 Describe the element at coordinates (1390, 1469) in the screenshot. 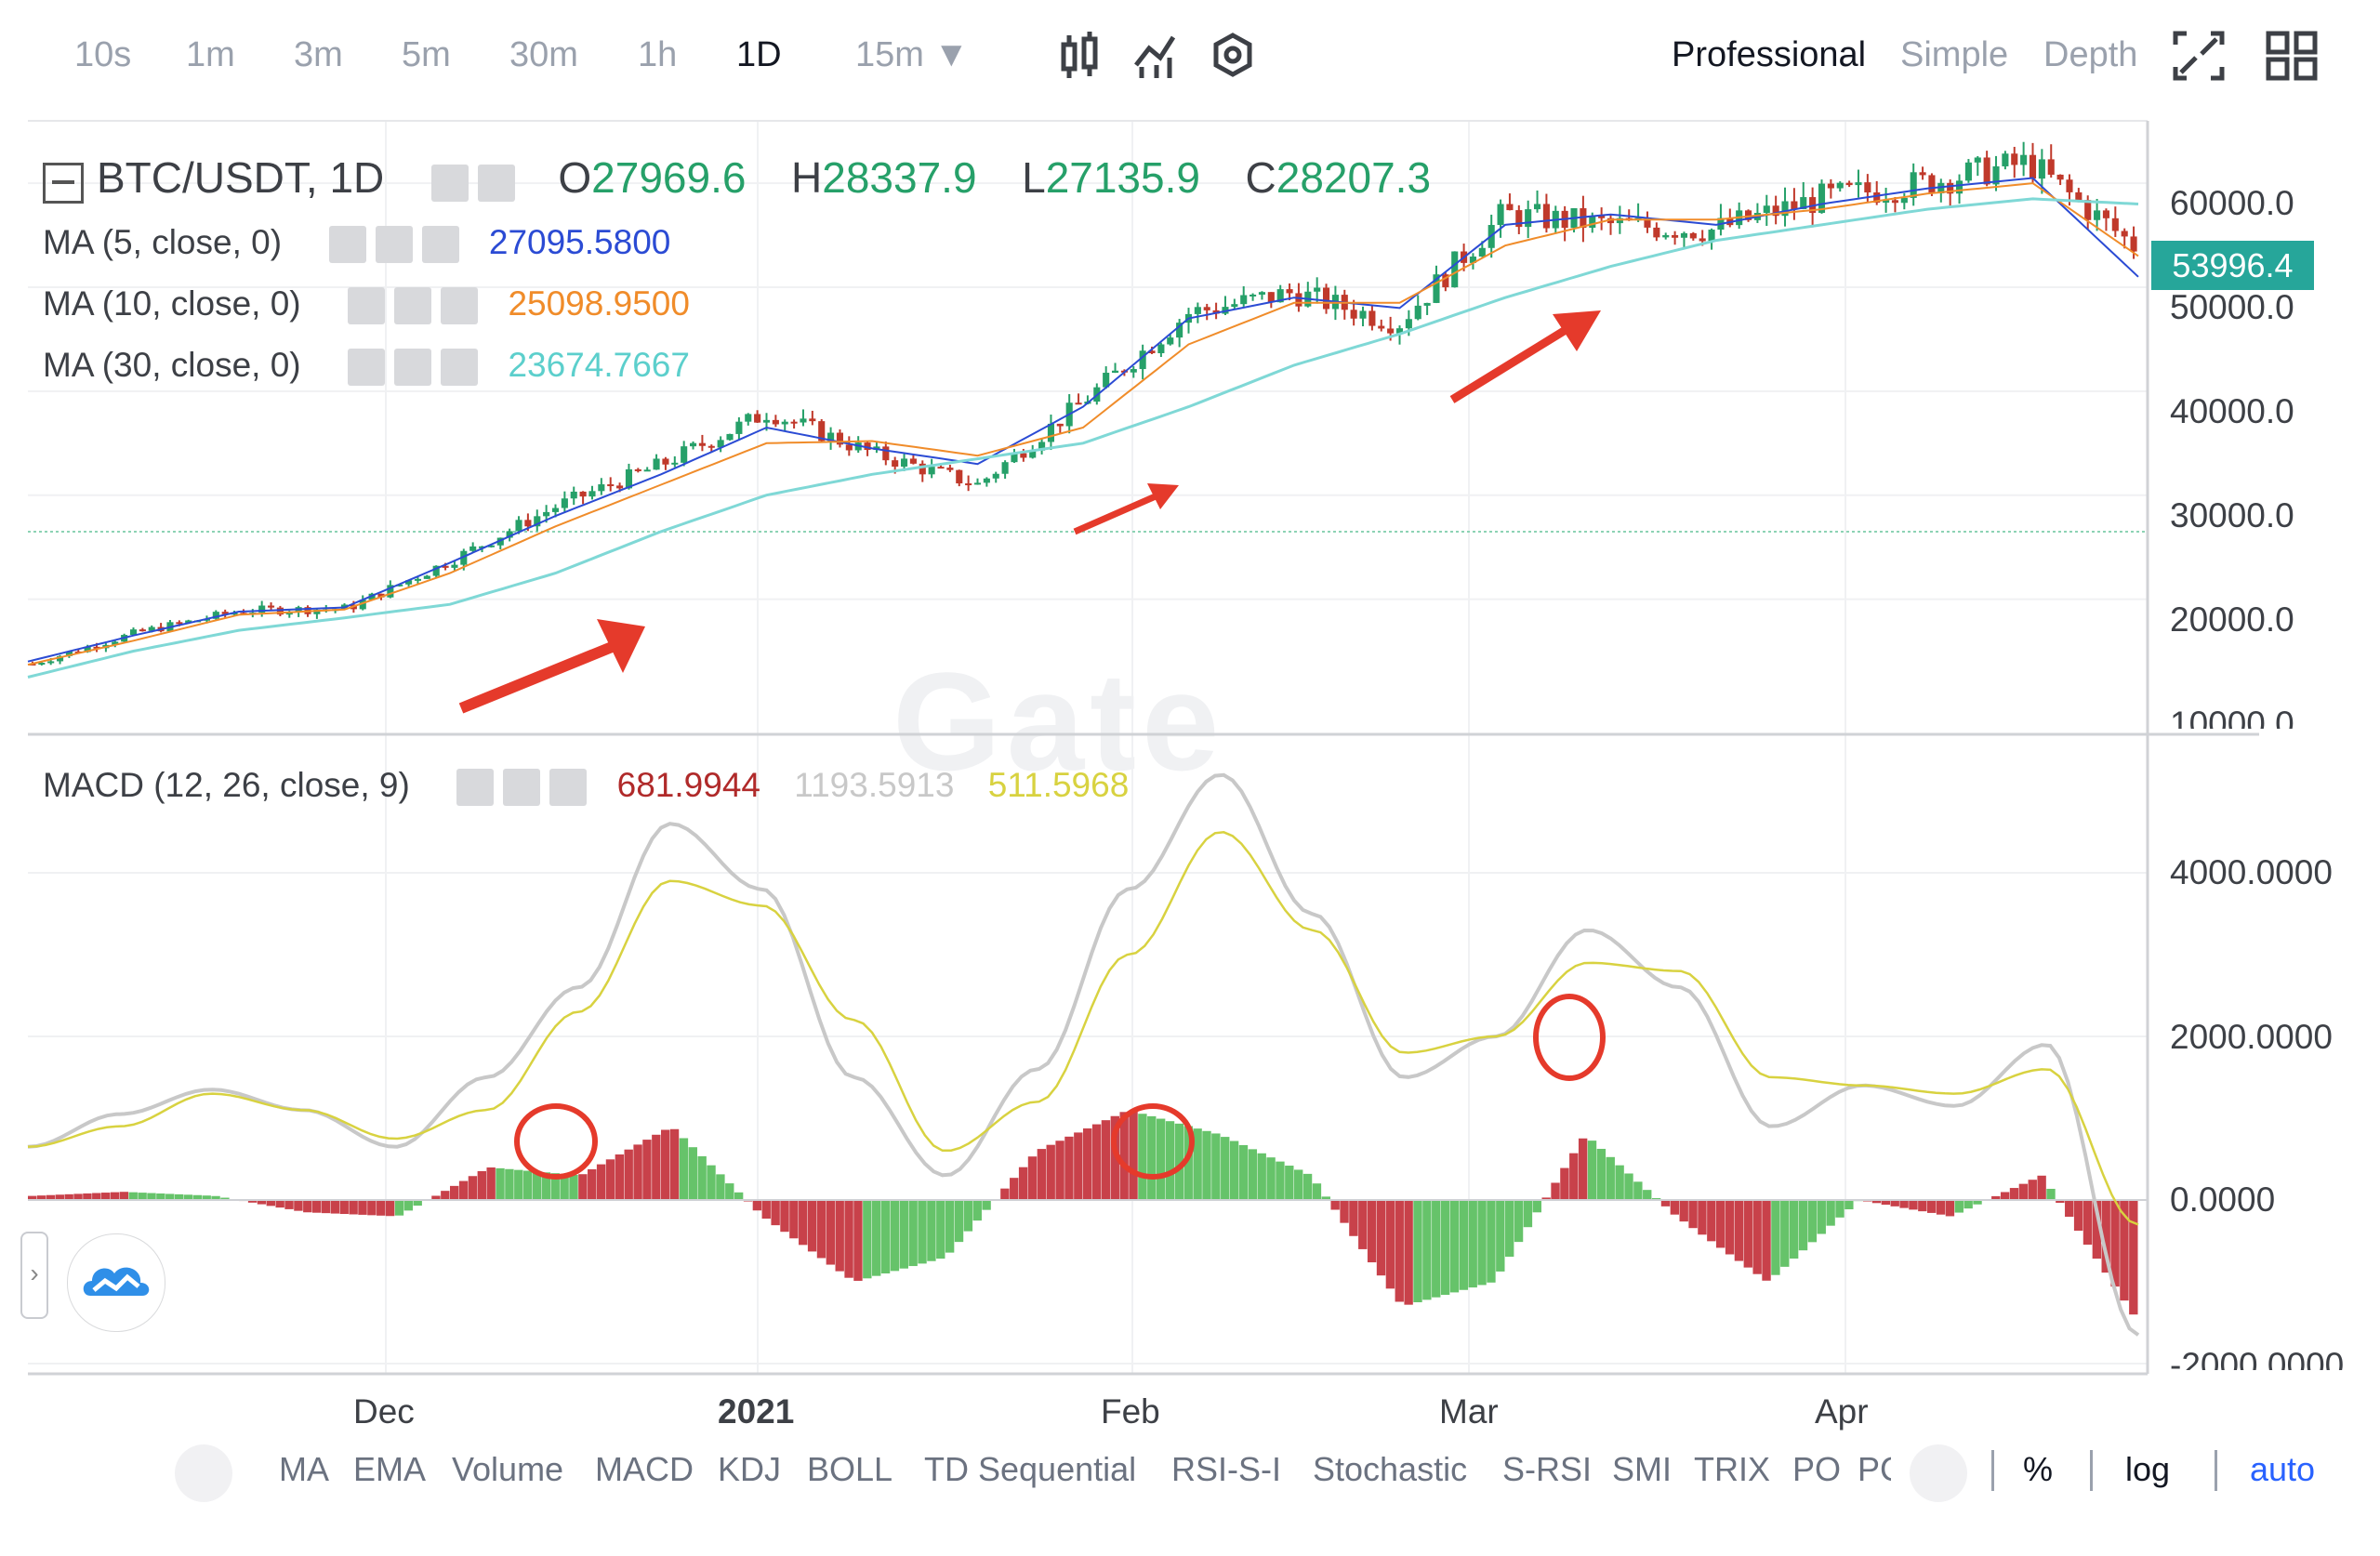

I see `indicator-stochastic: Stochastic` at that location.